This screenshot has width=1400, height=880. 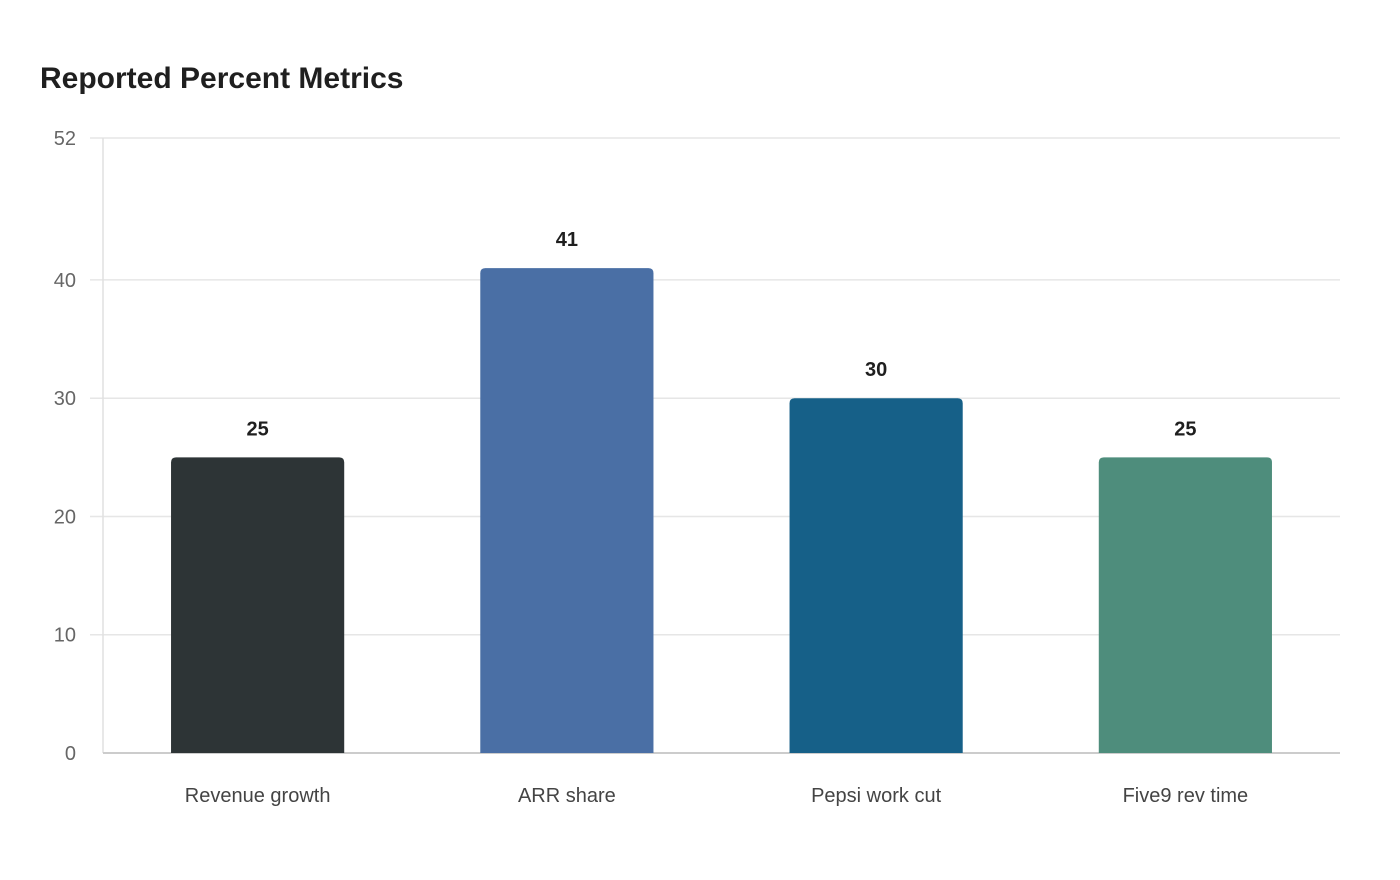 I want to click on chart-title: Reported Percent Metrics, so click(x=222, y=78).